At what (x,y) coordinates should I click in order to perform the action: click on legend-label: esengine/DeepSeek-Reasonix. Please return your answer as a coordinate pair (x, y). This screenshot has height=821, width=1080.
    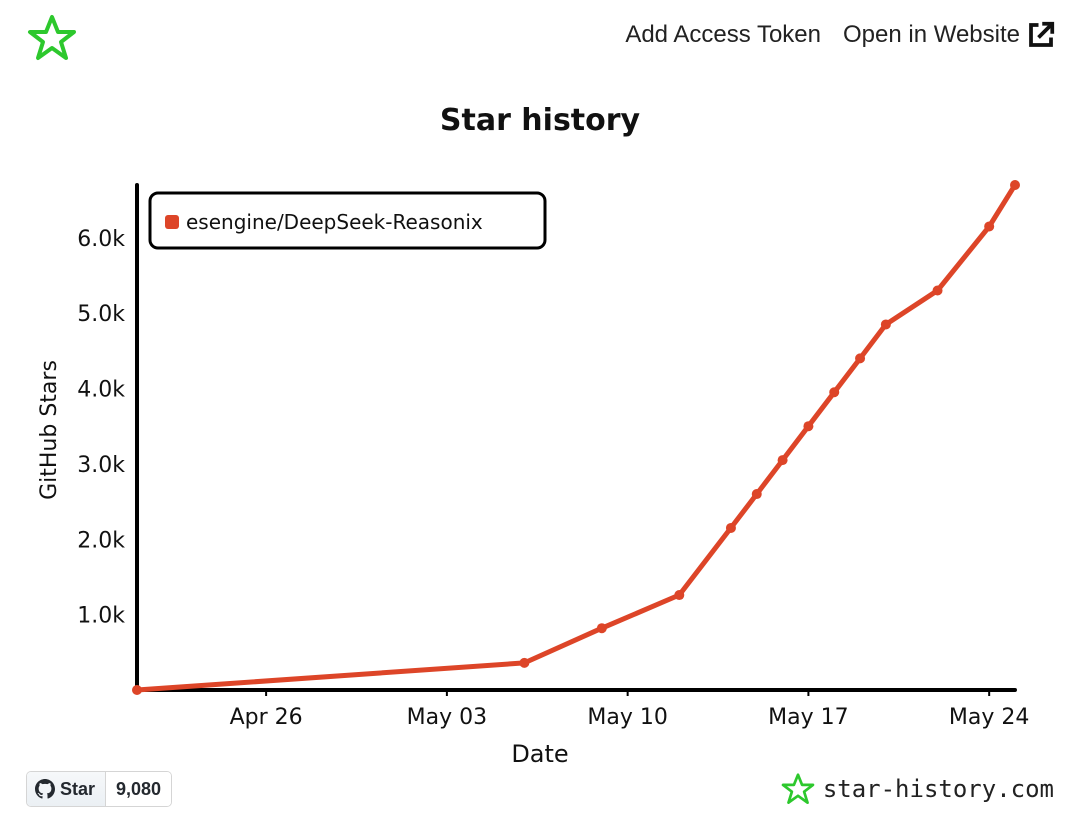
    Looking at the image, I should click on (334, 222).